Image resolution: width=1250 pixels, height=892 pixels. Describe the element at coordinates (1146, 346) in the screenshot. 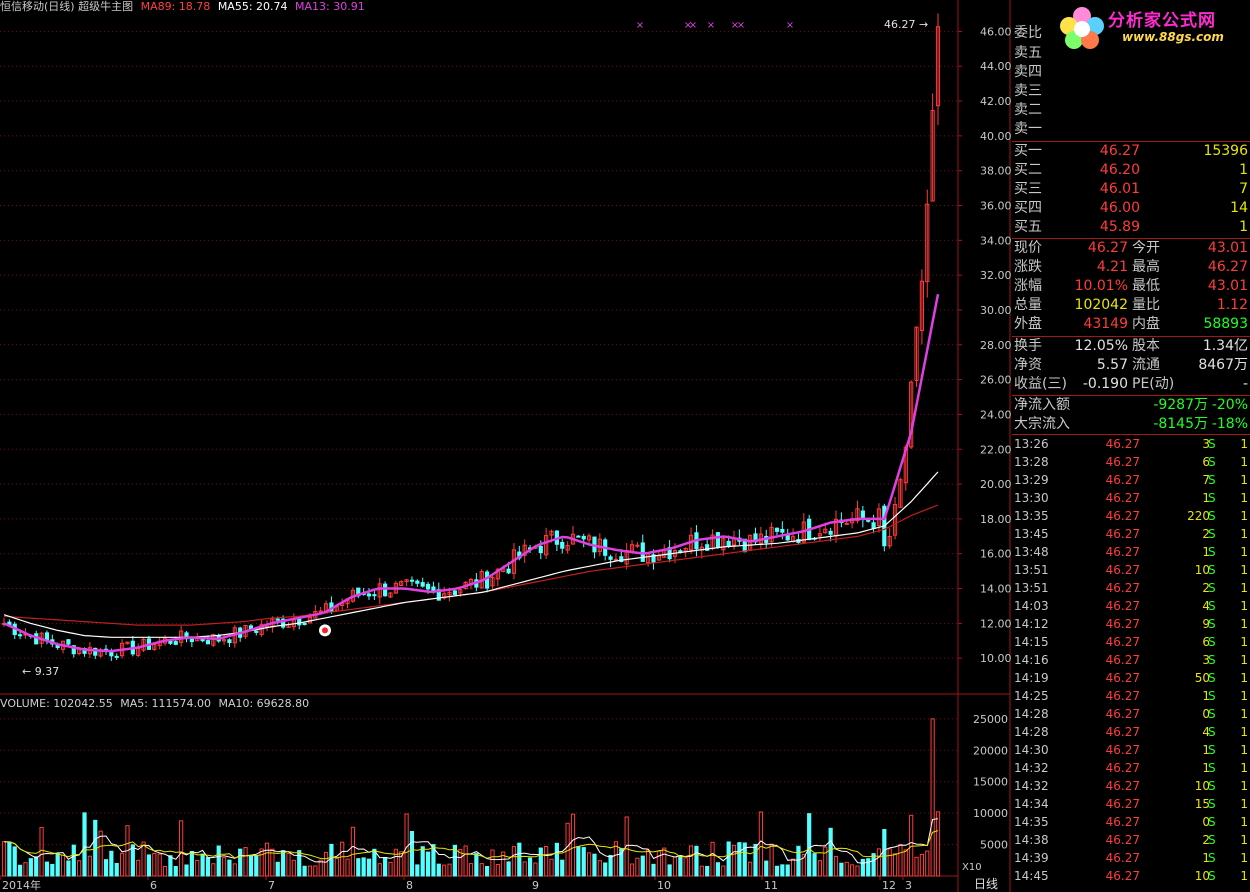

I see `info-label: 股本` at that location.